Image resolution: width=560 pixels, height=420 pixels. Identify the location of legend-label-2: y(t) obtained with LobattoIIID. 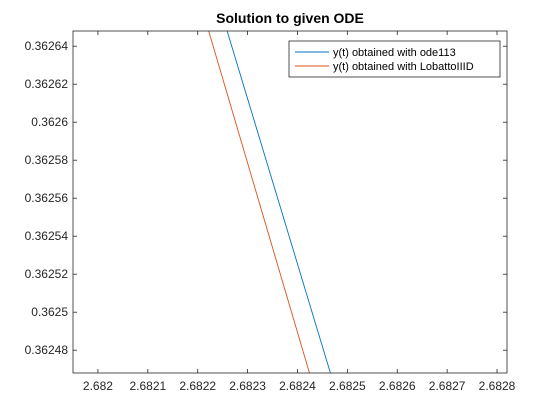
(403, 67).